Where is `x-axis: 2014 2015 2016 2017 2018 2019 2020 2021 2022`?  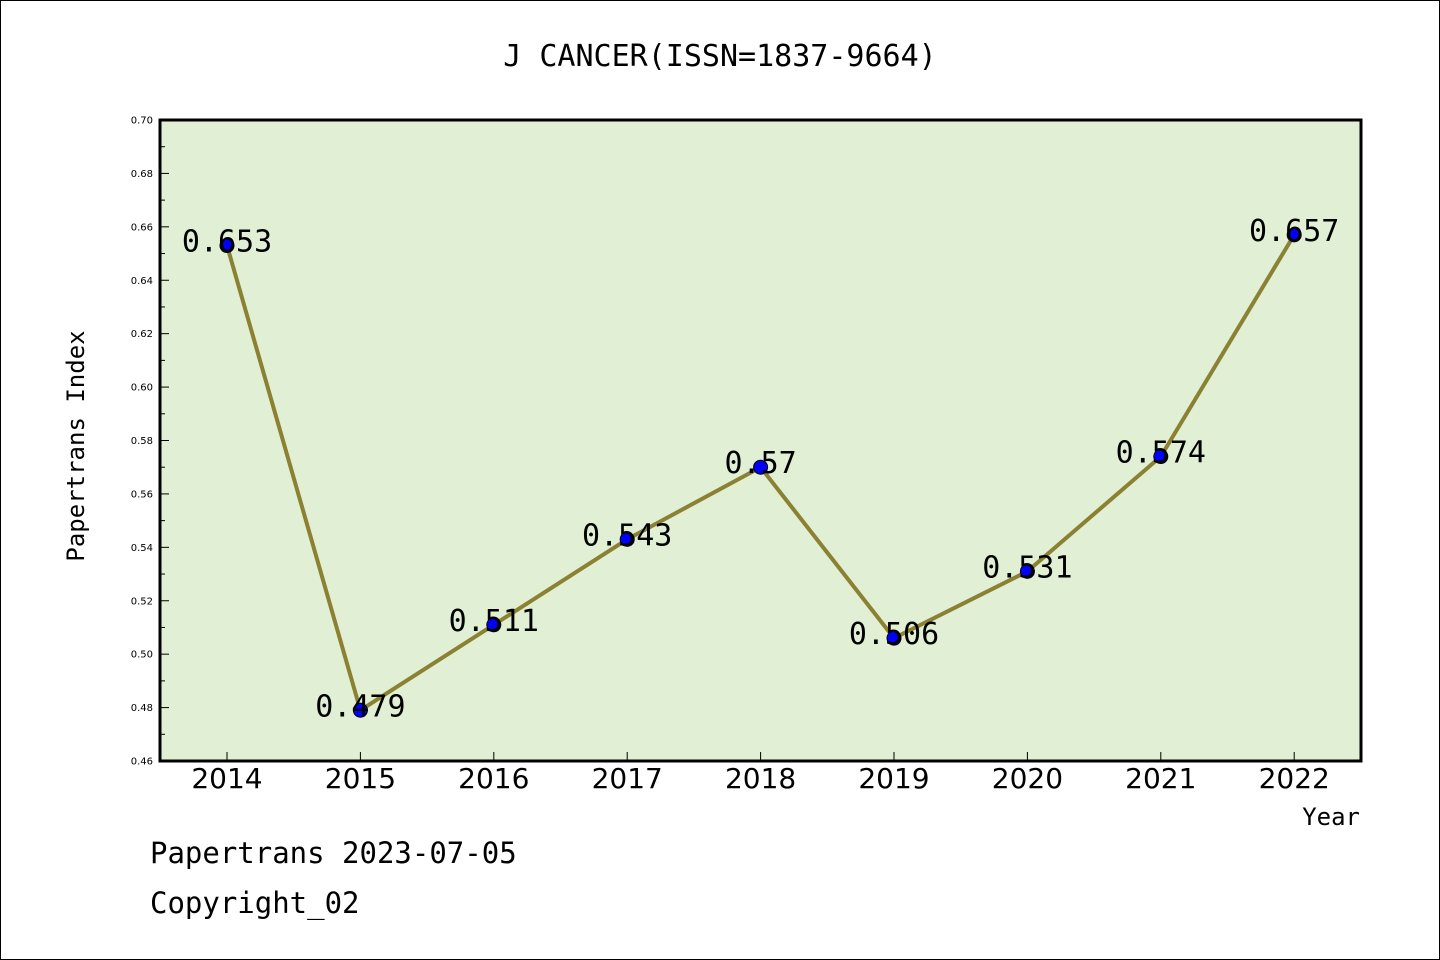 x-axis: 2014 2015 2016 2017 2018 2019 2020 2021 2022 is located at coordinates (760, 773).